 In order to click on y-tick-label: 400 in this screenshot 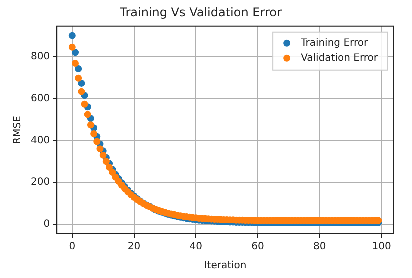, I will do `click(40, 140)`.